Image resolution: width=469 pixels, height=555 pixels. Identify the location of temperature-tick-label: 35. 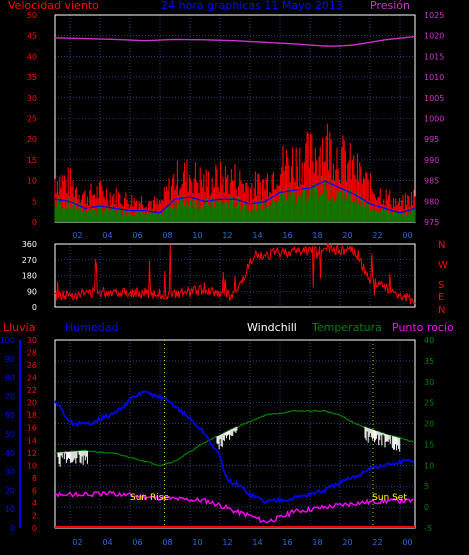
(429, 361).